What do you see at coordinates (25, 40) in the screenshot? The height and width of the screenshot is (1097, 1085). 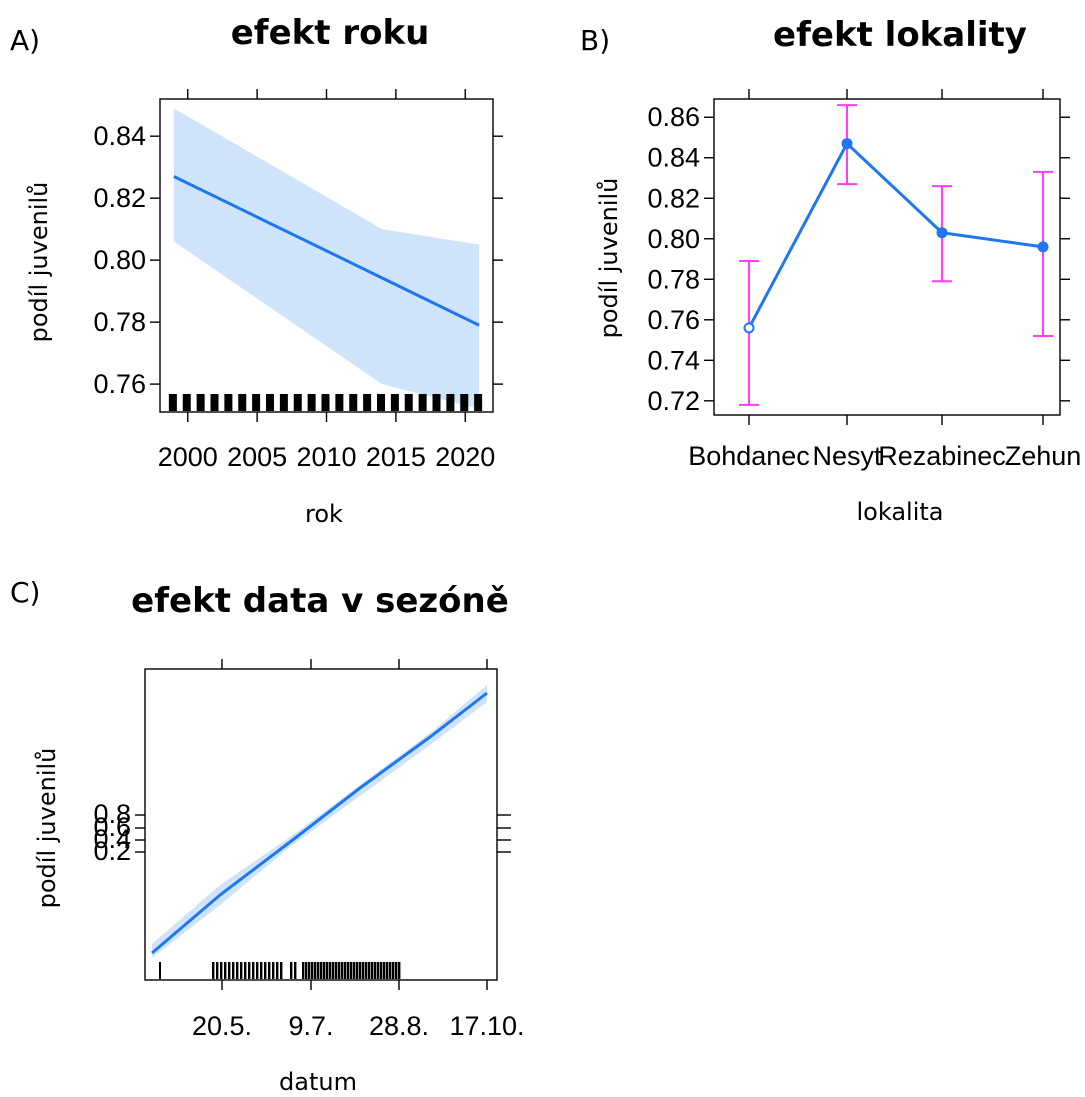 I see `panel-a-label: A)` at bounding box center [25, 40].